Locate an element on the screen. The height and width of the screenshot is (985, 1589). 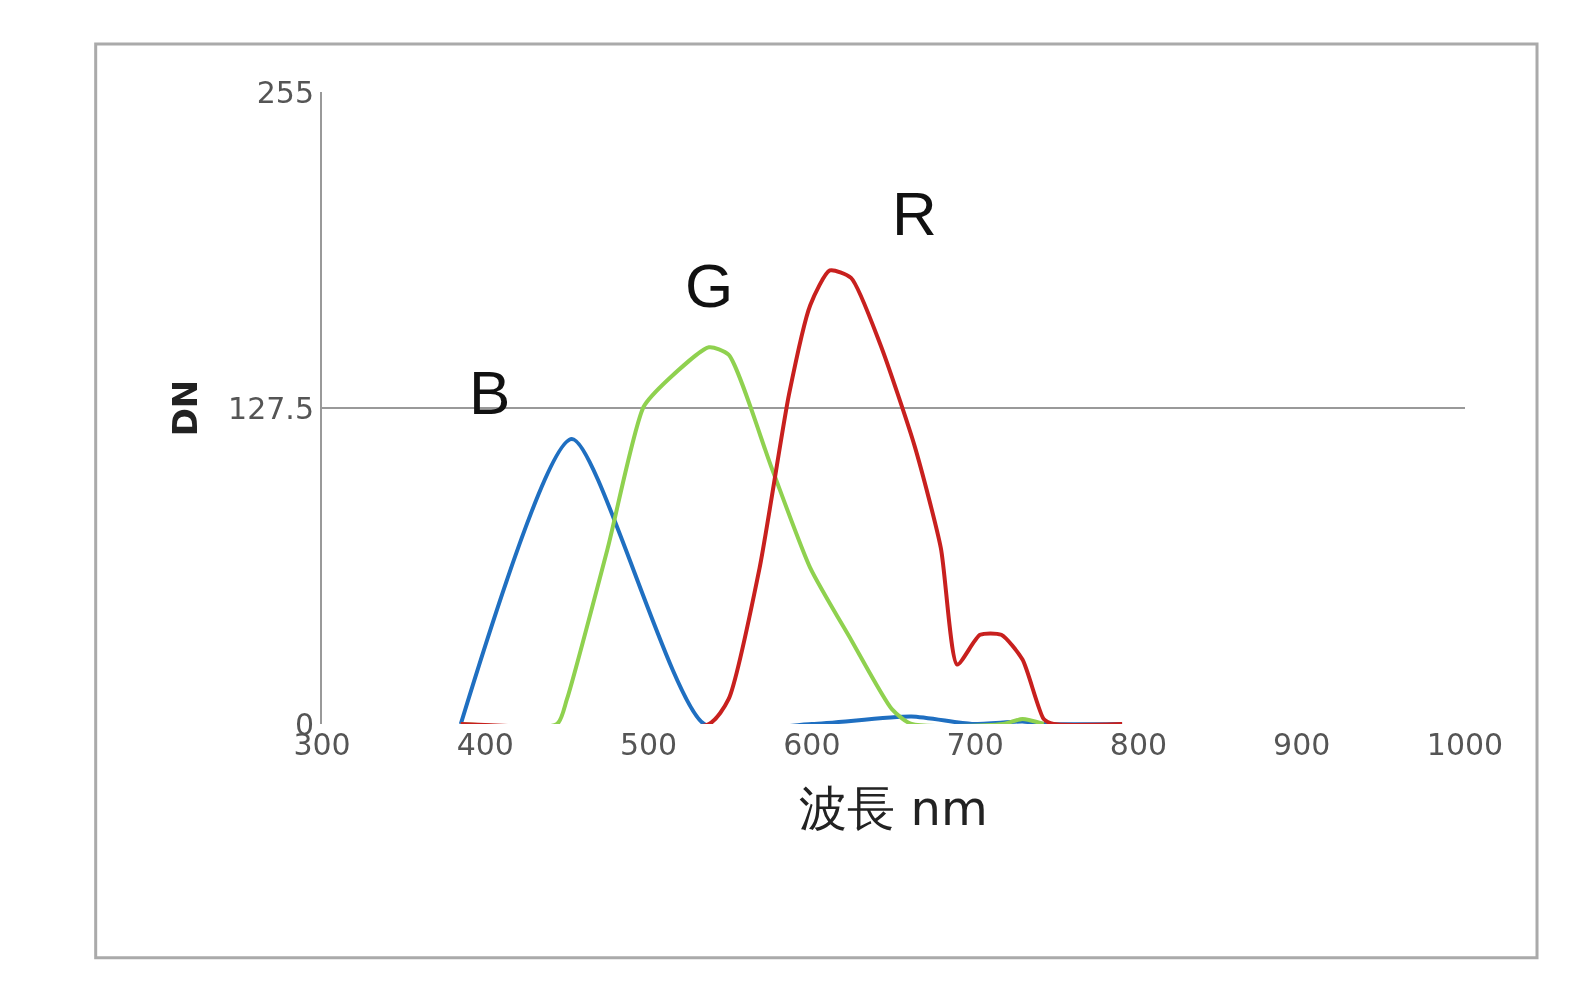
series-label: B is located at coordinates (490, 392).